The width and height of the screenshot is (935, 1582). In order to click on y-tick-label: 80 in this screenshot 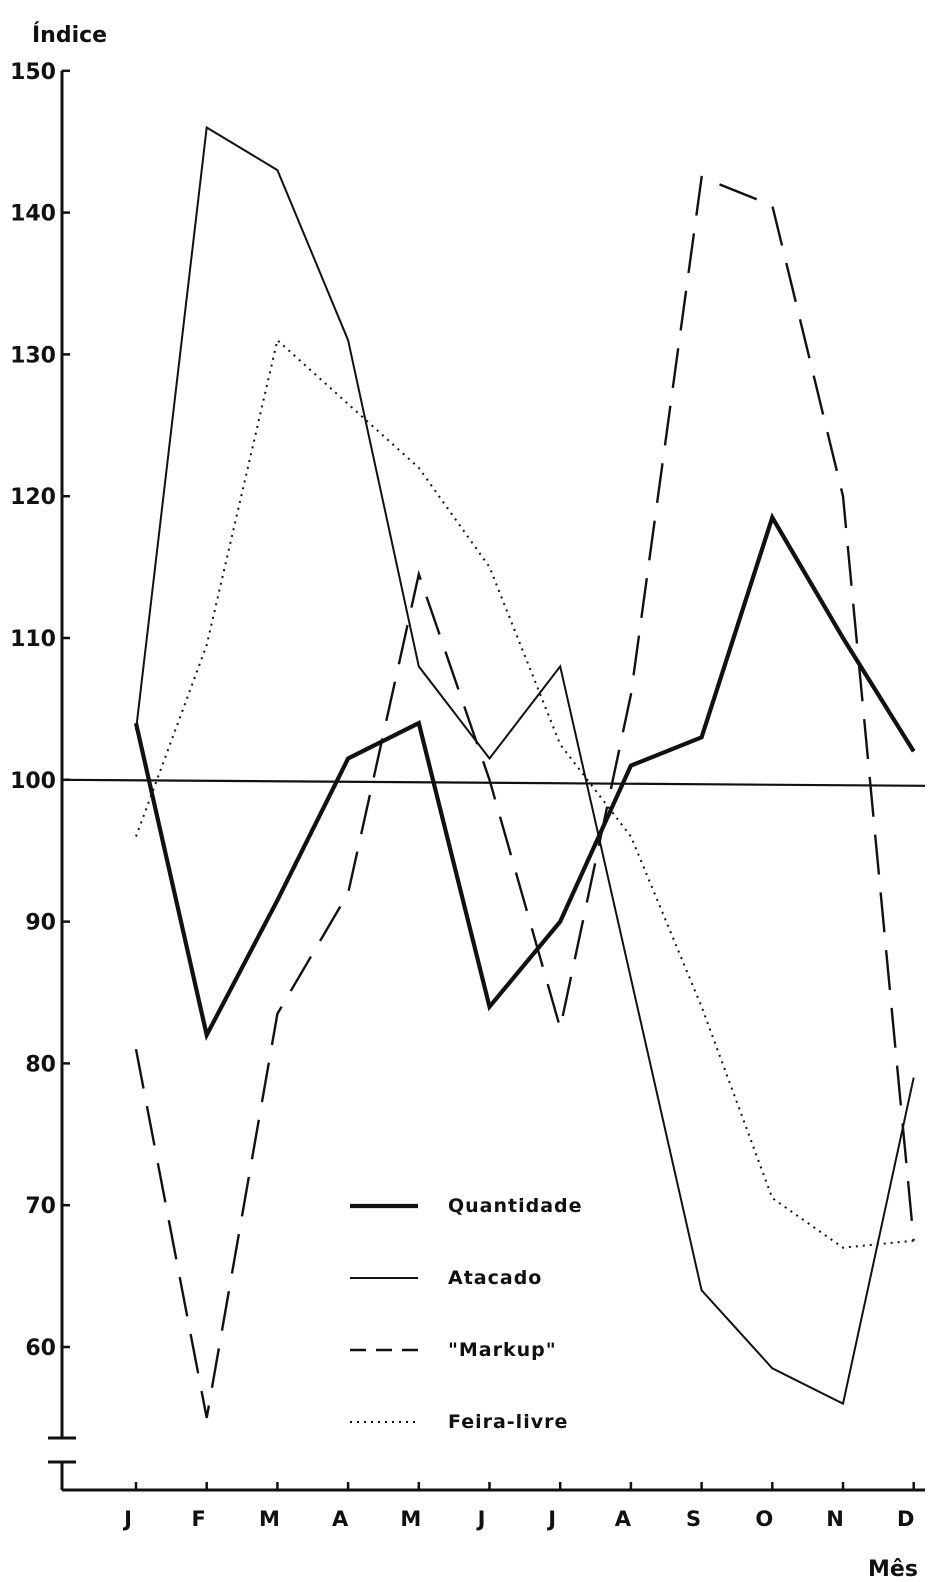, I will do `click(40, 1064)`.